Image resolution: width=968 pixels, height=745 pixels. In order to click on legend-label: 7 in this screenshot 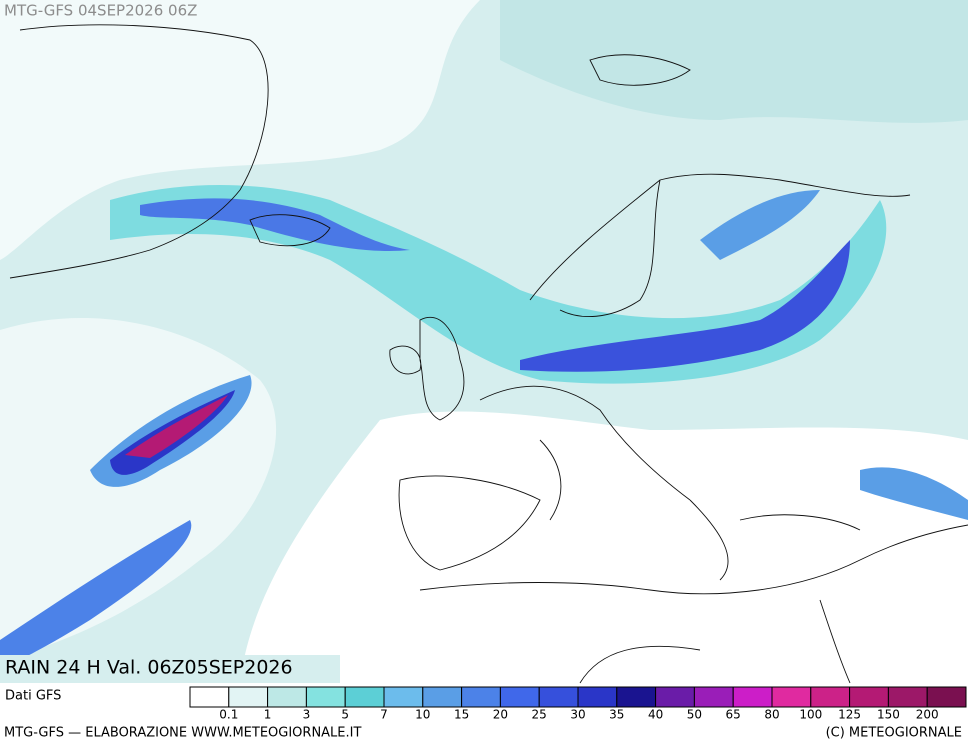, I will do `click(384, 715)`.